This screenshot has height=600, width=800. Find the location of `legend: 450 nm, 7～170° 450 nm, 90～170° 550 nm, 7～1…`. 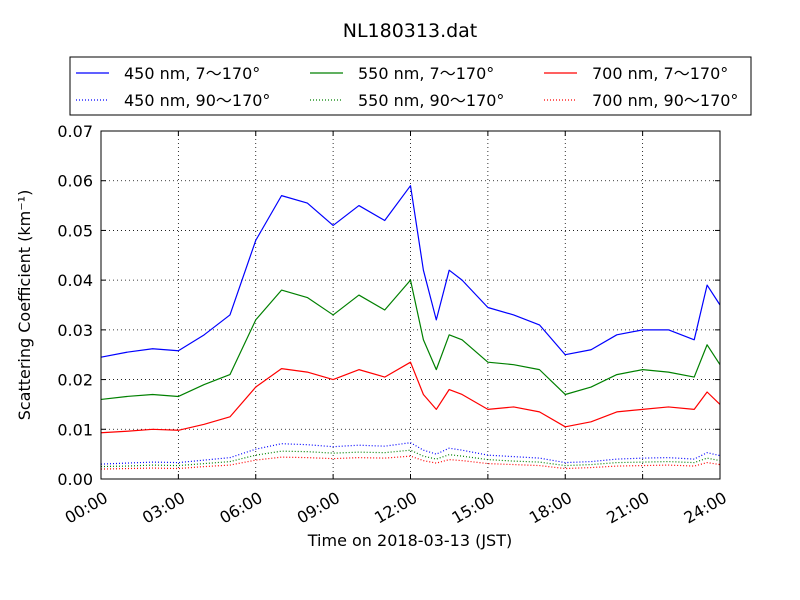

legend: 450 nm, 7～170° 450 nm, 90～170° 550 nm, 7～1… is located at coordinates (410, 86).